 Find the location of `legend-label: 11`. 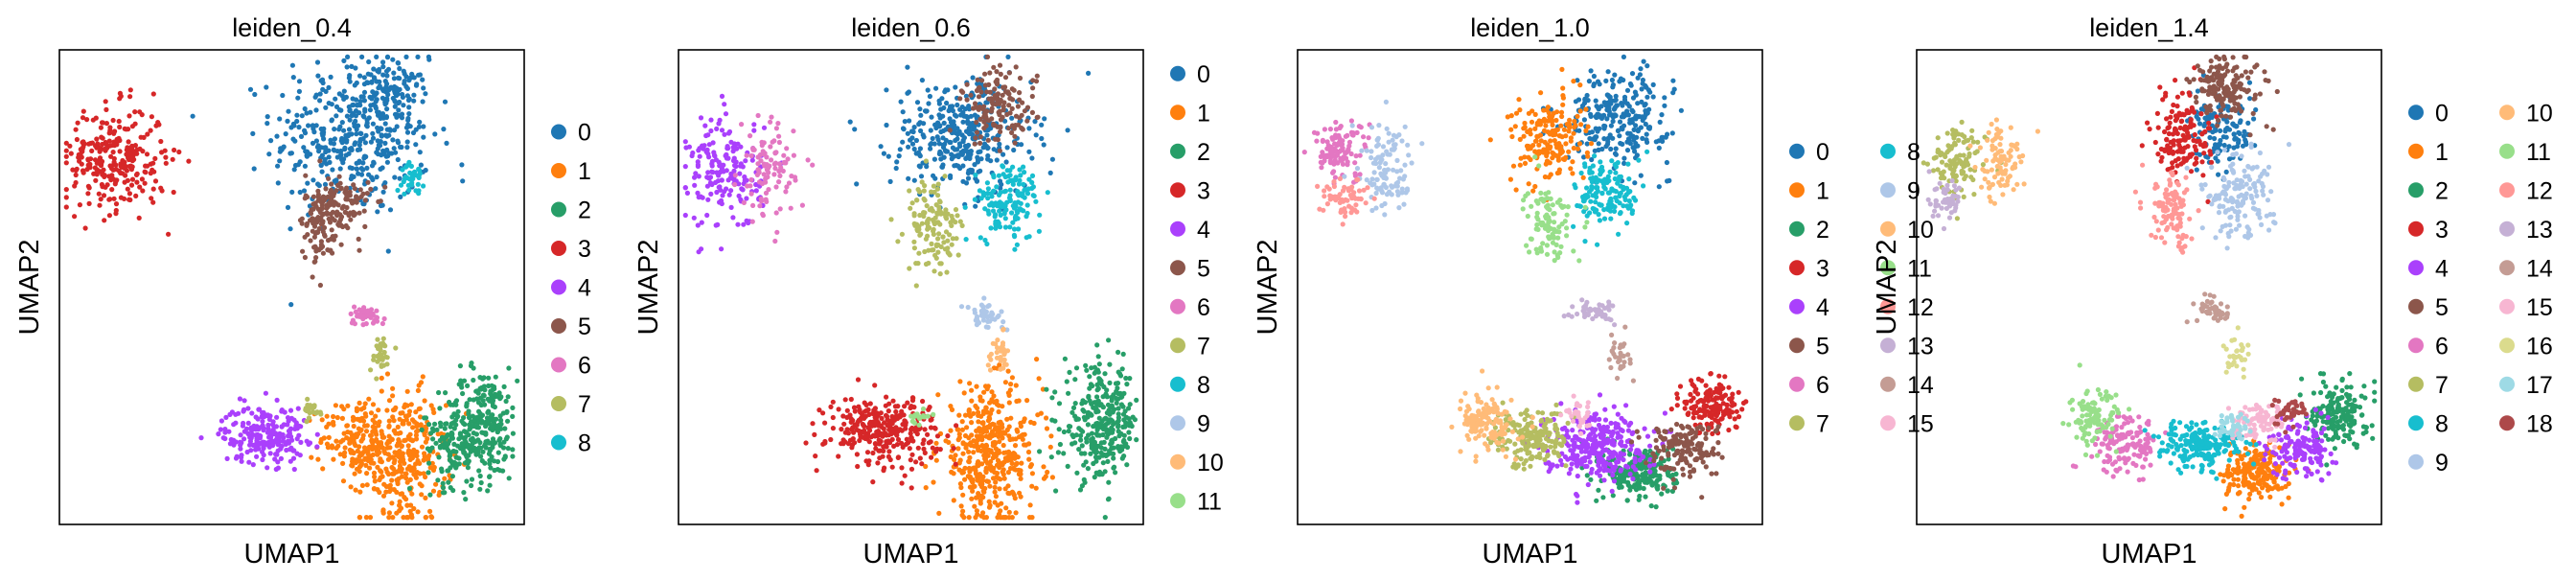

legend-label: 11 is located at coordinates (1209, 501).